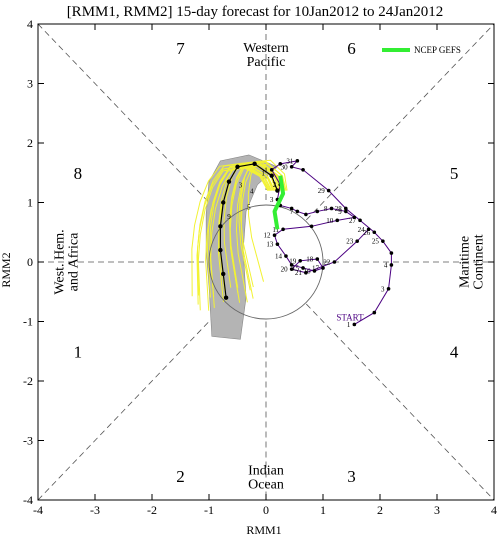 The width and height of the screenshot is (498, 540). I want to click on observed-day-label: 4, so click(386, 265).